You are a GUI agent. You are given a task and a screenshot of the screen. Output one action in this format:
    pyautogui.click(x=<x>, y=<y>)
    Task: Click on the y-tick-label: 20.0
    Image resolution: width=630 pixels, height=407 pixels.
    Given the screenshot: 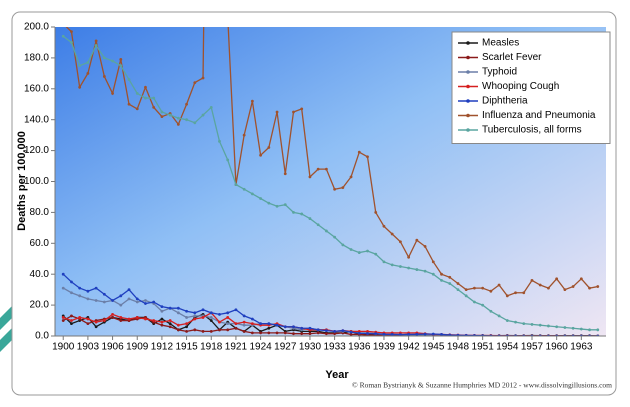 What is the action you would take?
    pyautogui.click(x=40, y=305)
    